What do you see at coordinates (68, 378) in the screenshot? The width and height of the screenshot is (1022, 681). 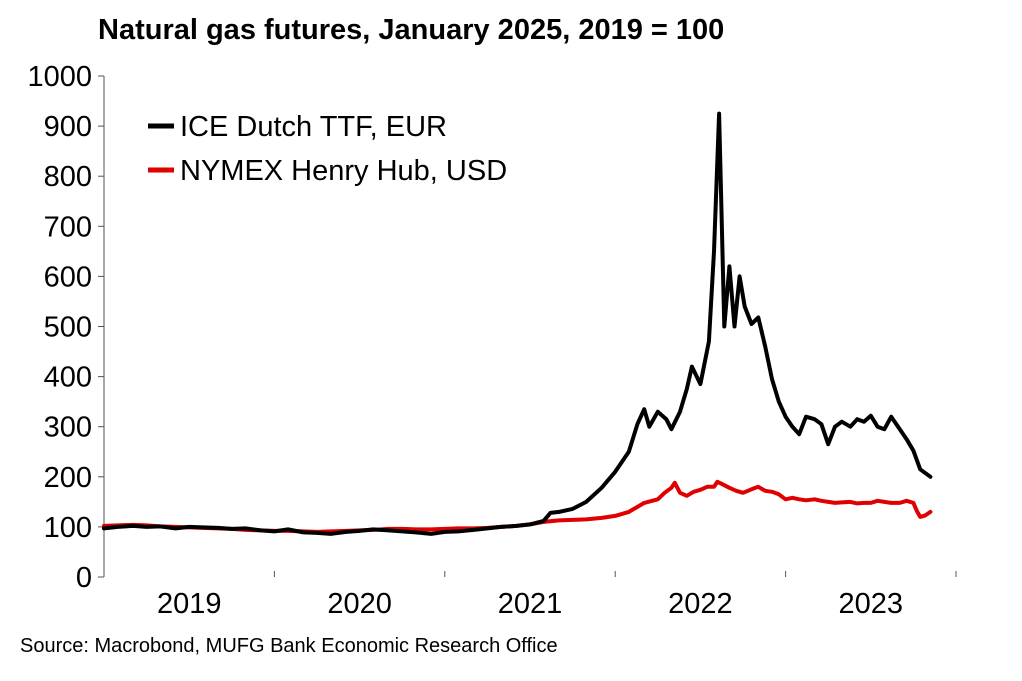 I see `y-tick-label: 400` at bounding box center [68, 378].